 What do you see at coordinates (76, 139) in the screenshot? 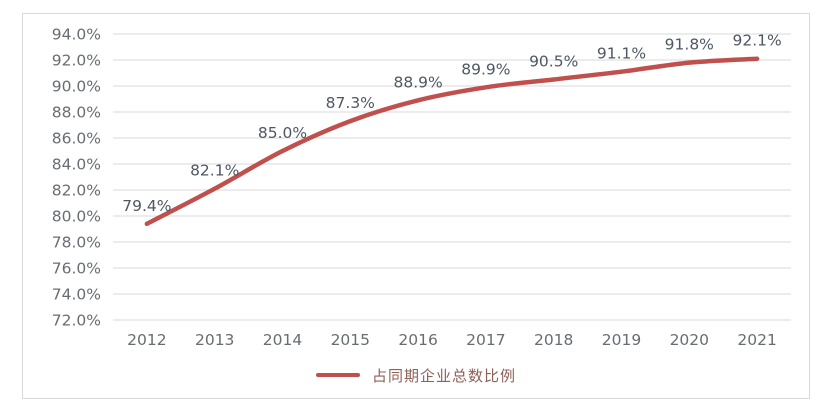
I see `y-tick-label: 86.0%` at bounding box center [76, 139].